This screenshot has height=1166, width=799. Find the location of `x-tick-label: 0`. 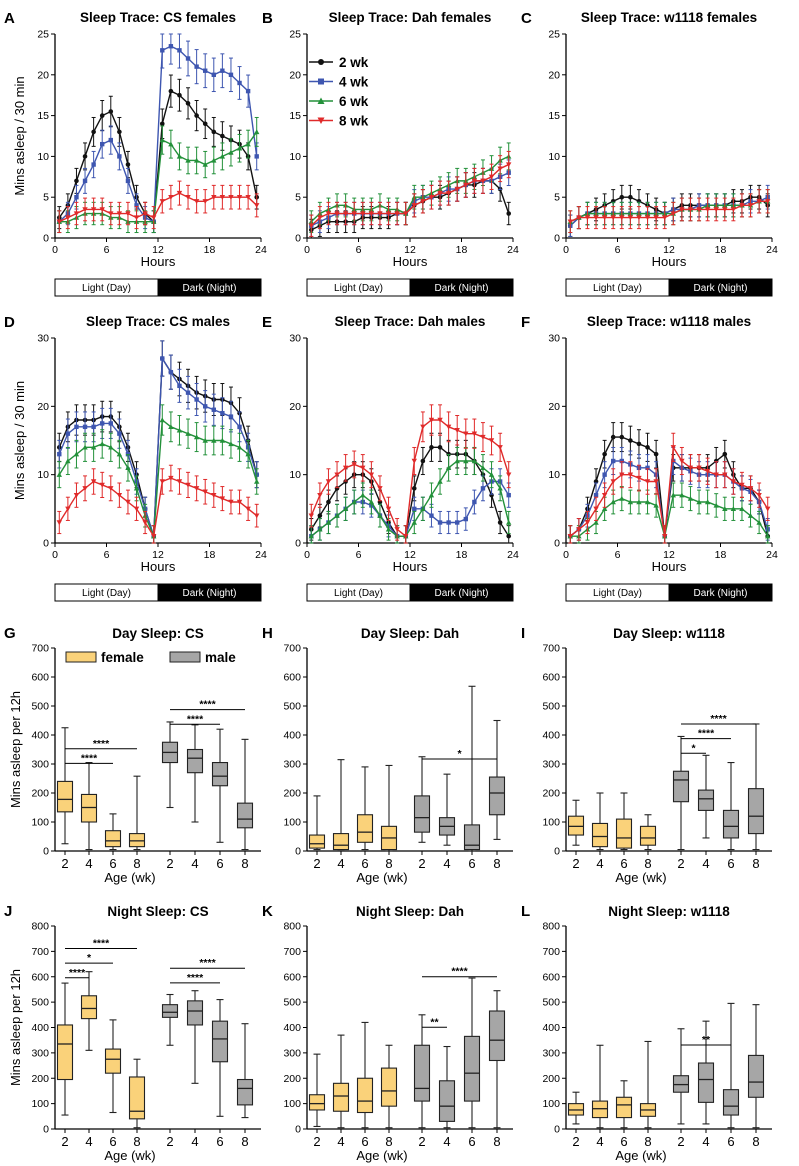

x-tick-label: 0 is located at coordinates (55, 250).